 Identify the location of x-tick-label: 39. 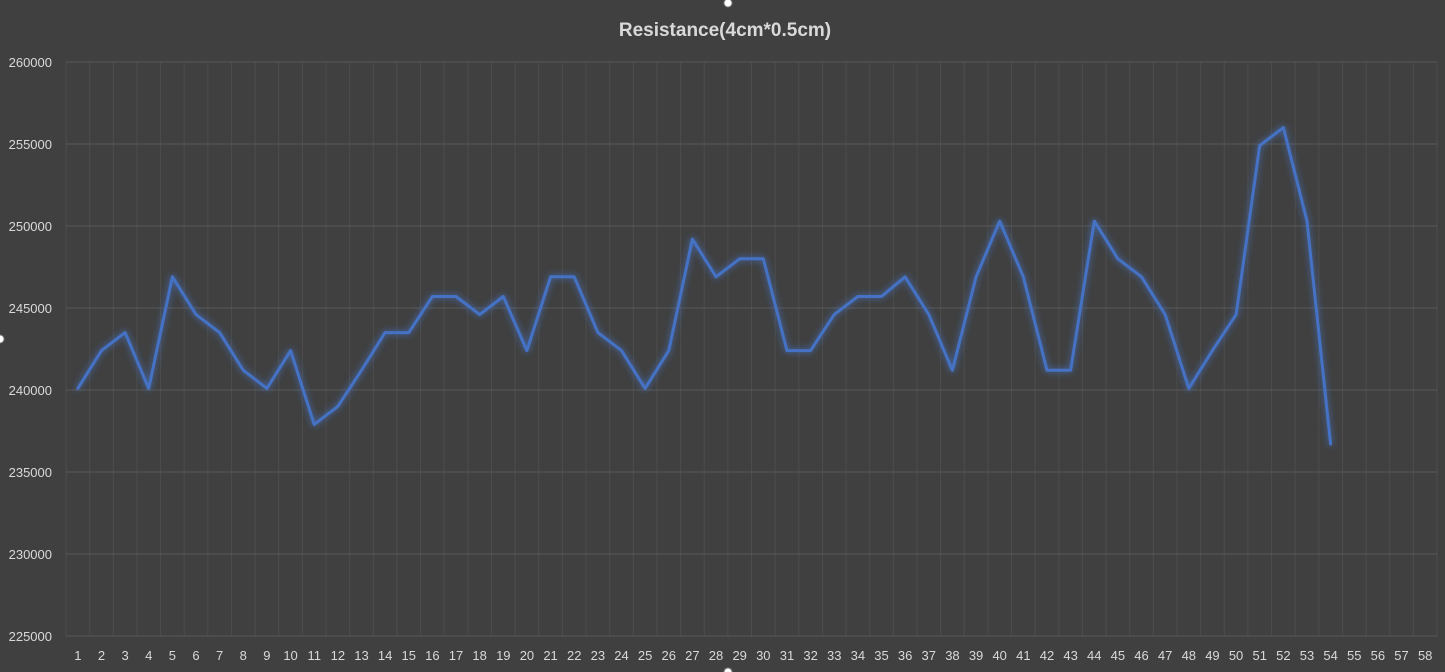
(976, 655).